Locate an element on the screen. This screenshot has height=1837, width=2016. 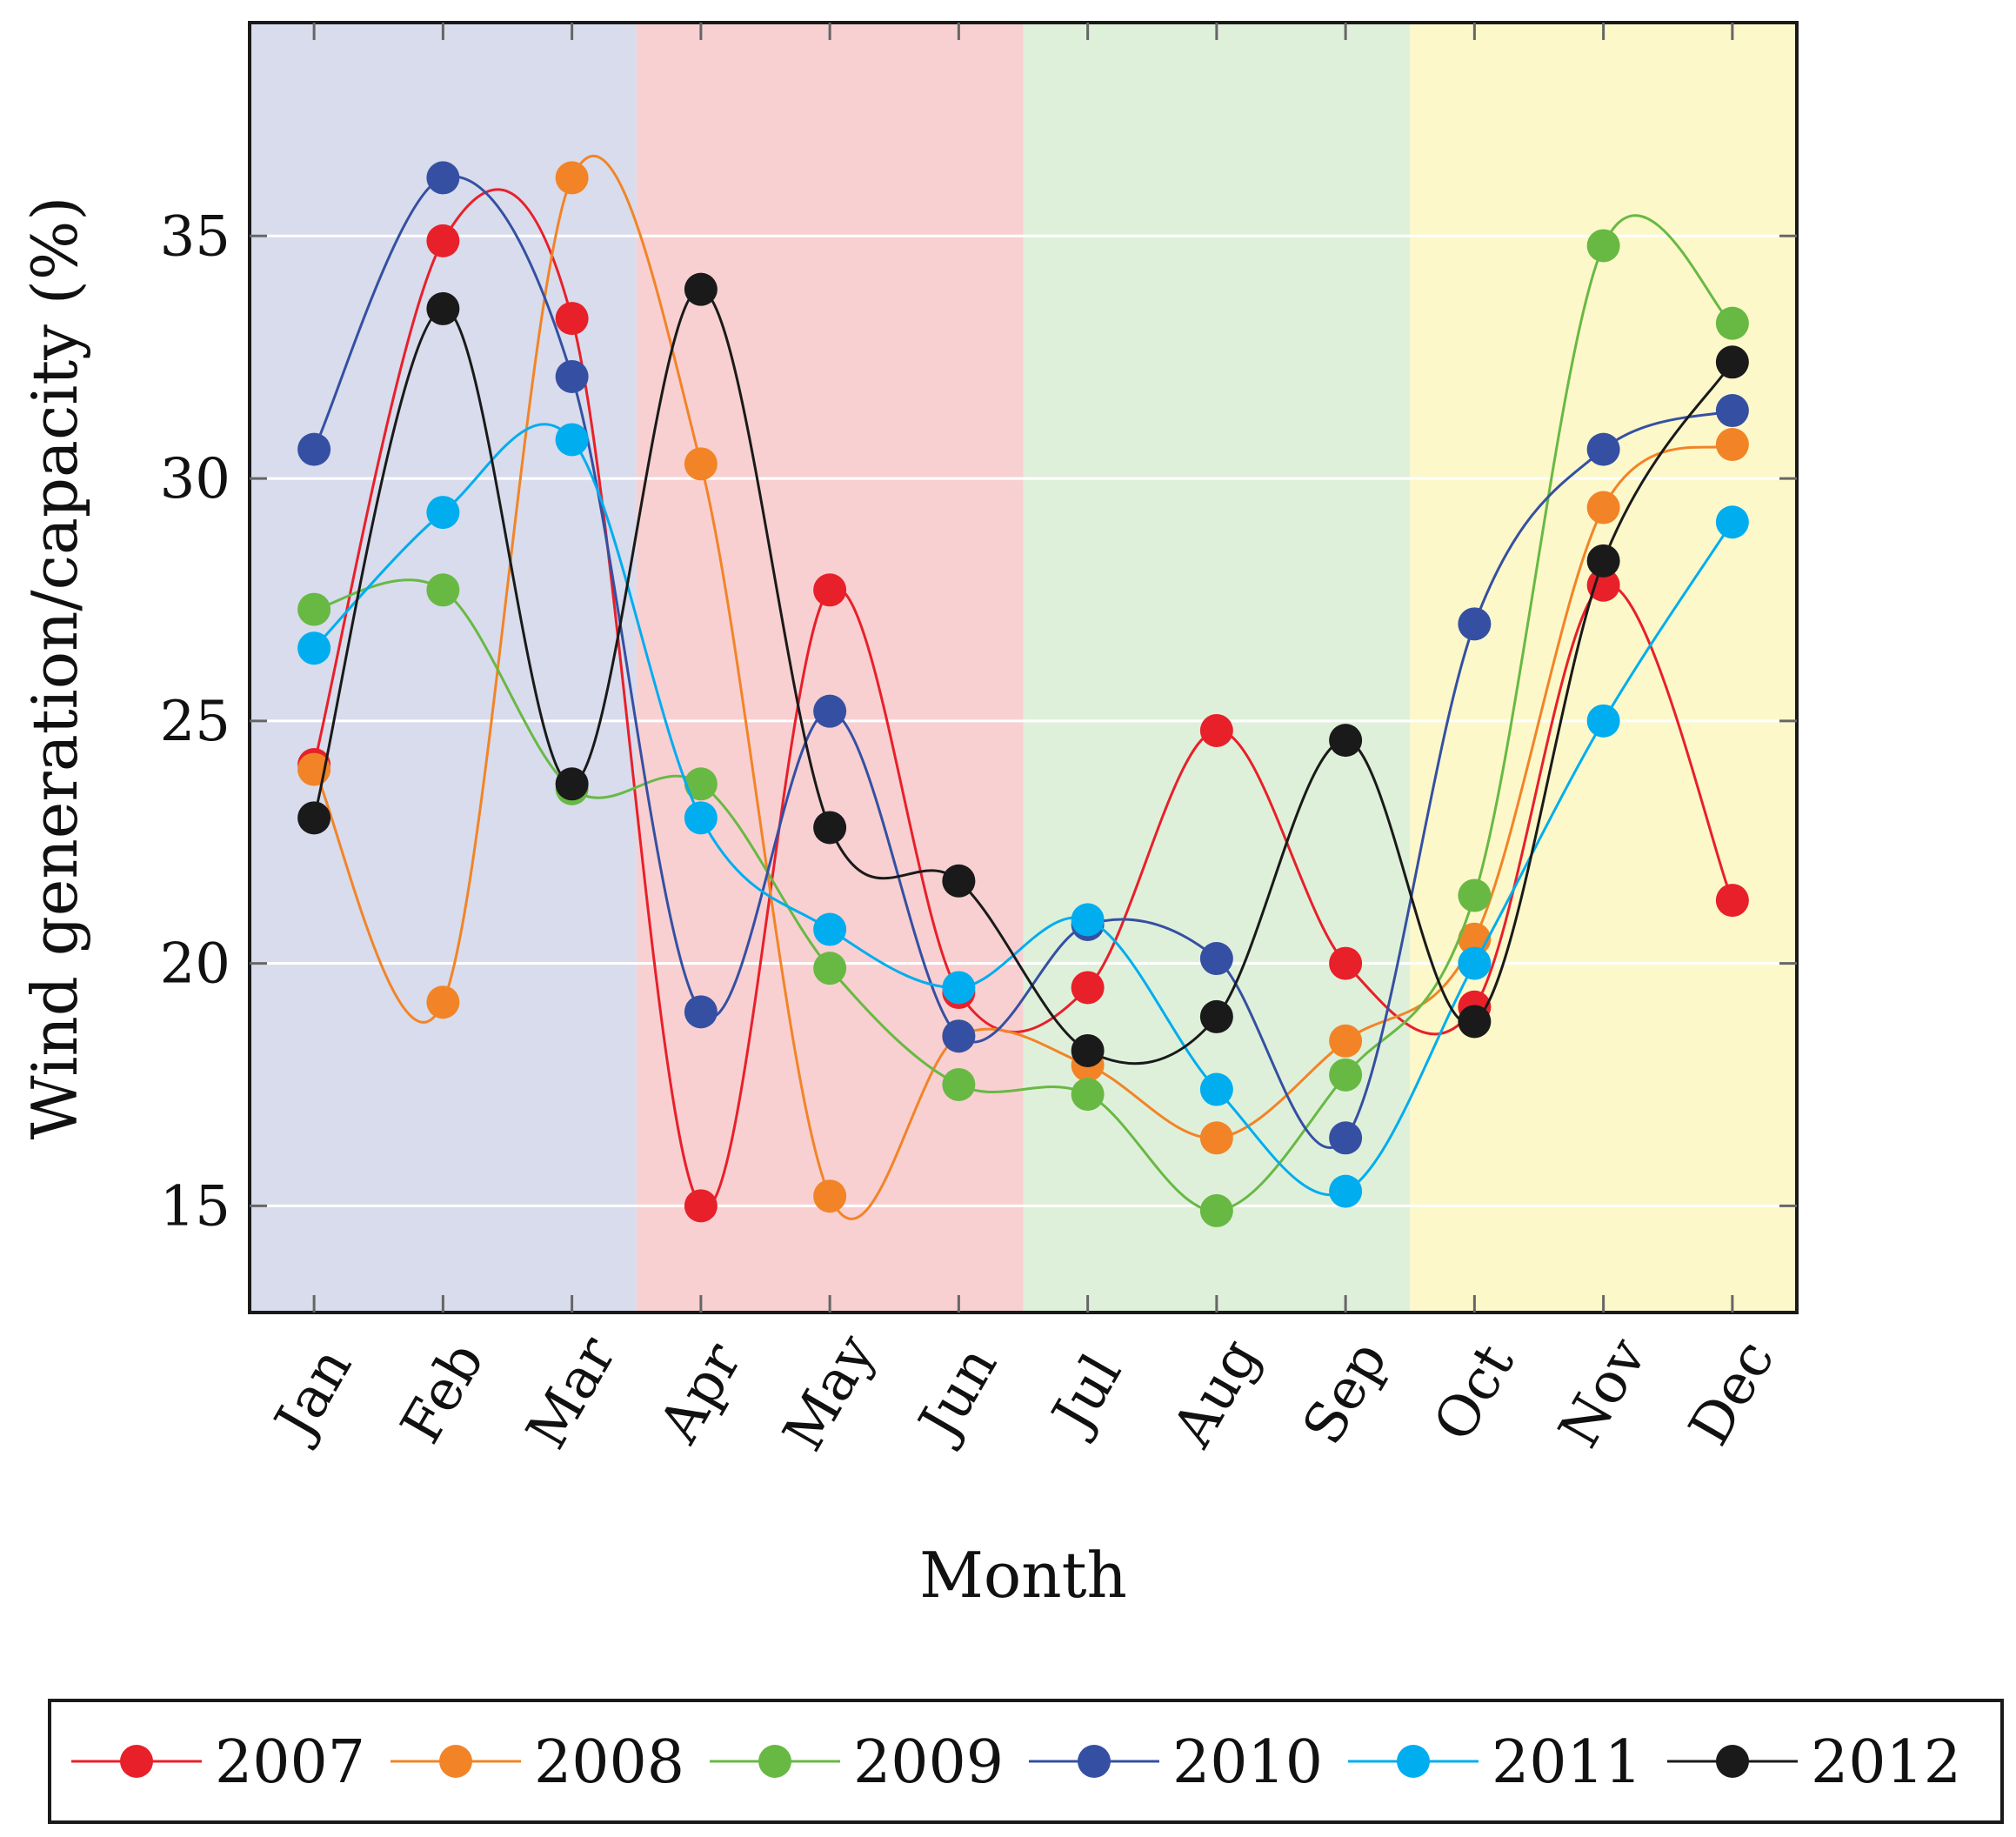
point-2012-oct is located at coordinates (1475, 1022).